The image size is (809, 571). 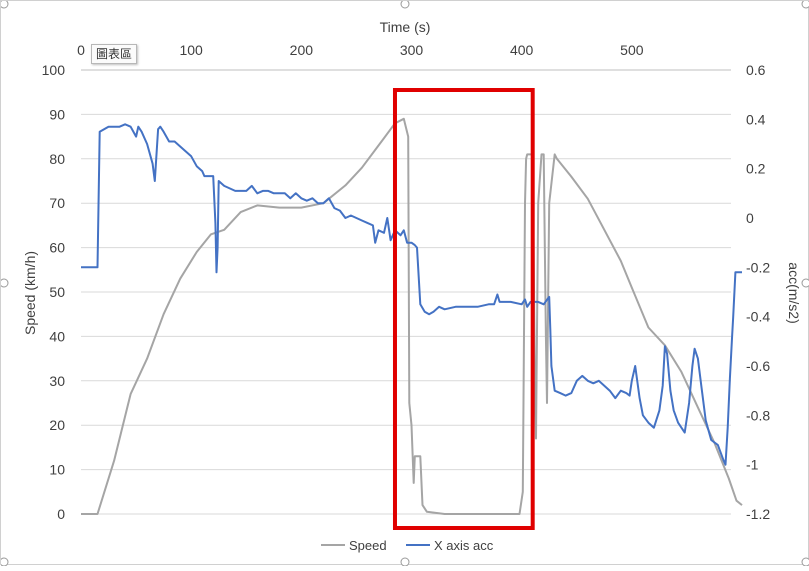 What do you see at coordinates (4, 283) in the screenshot?
I see `resize-handle-left` at bounding box center [4, 283].